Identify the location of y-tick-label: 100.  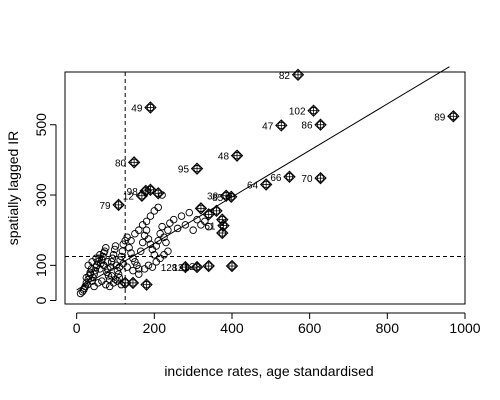
(41, 265).